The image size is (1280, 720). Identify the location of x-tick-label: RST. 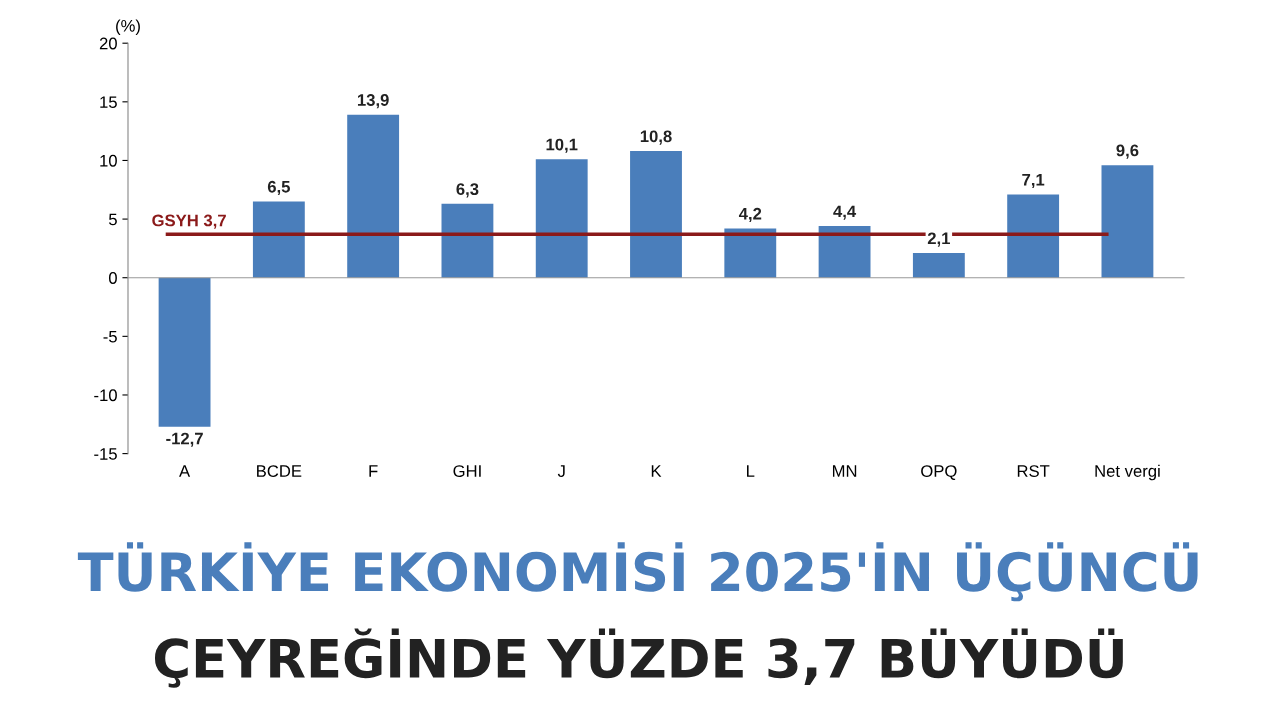
(1033, 471).